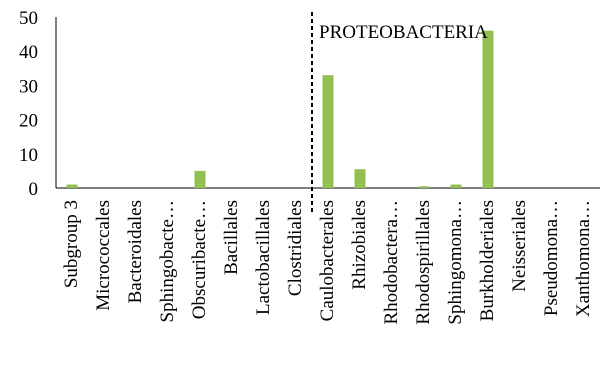 The height and width of the screenshot is (383, 614). Describe the element at coordinates (28, 86) in the screenshot. I see `y-tick-label: 30` at that location.